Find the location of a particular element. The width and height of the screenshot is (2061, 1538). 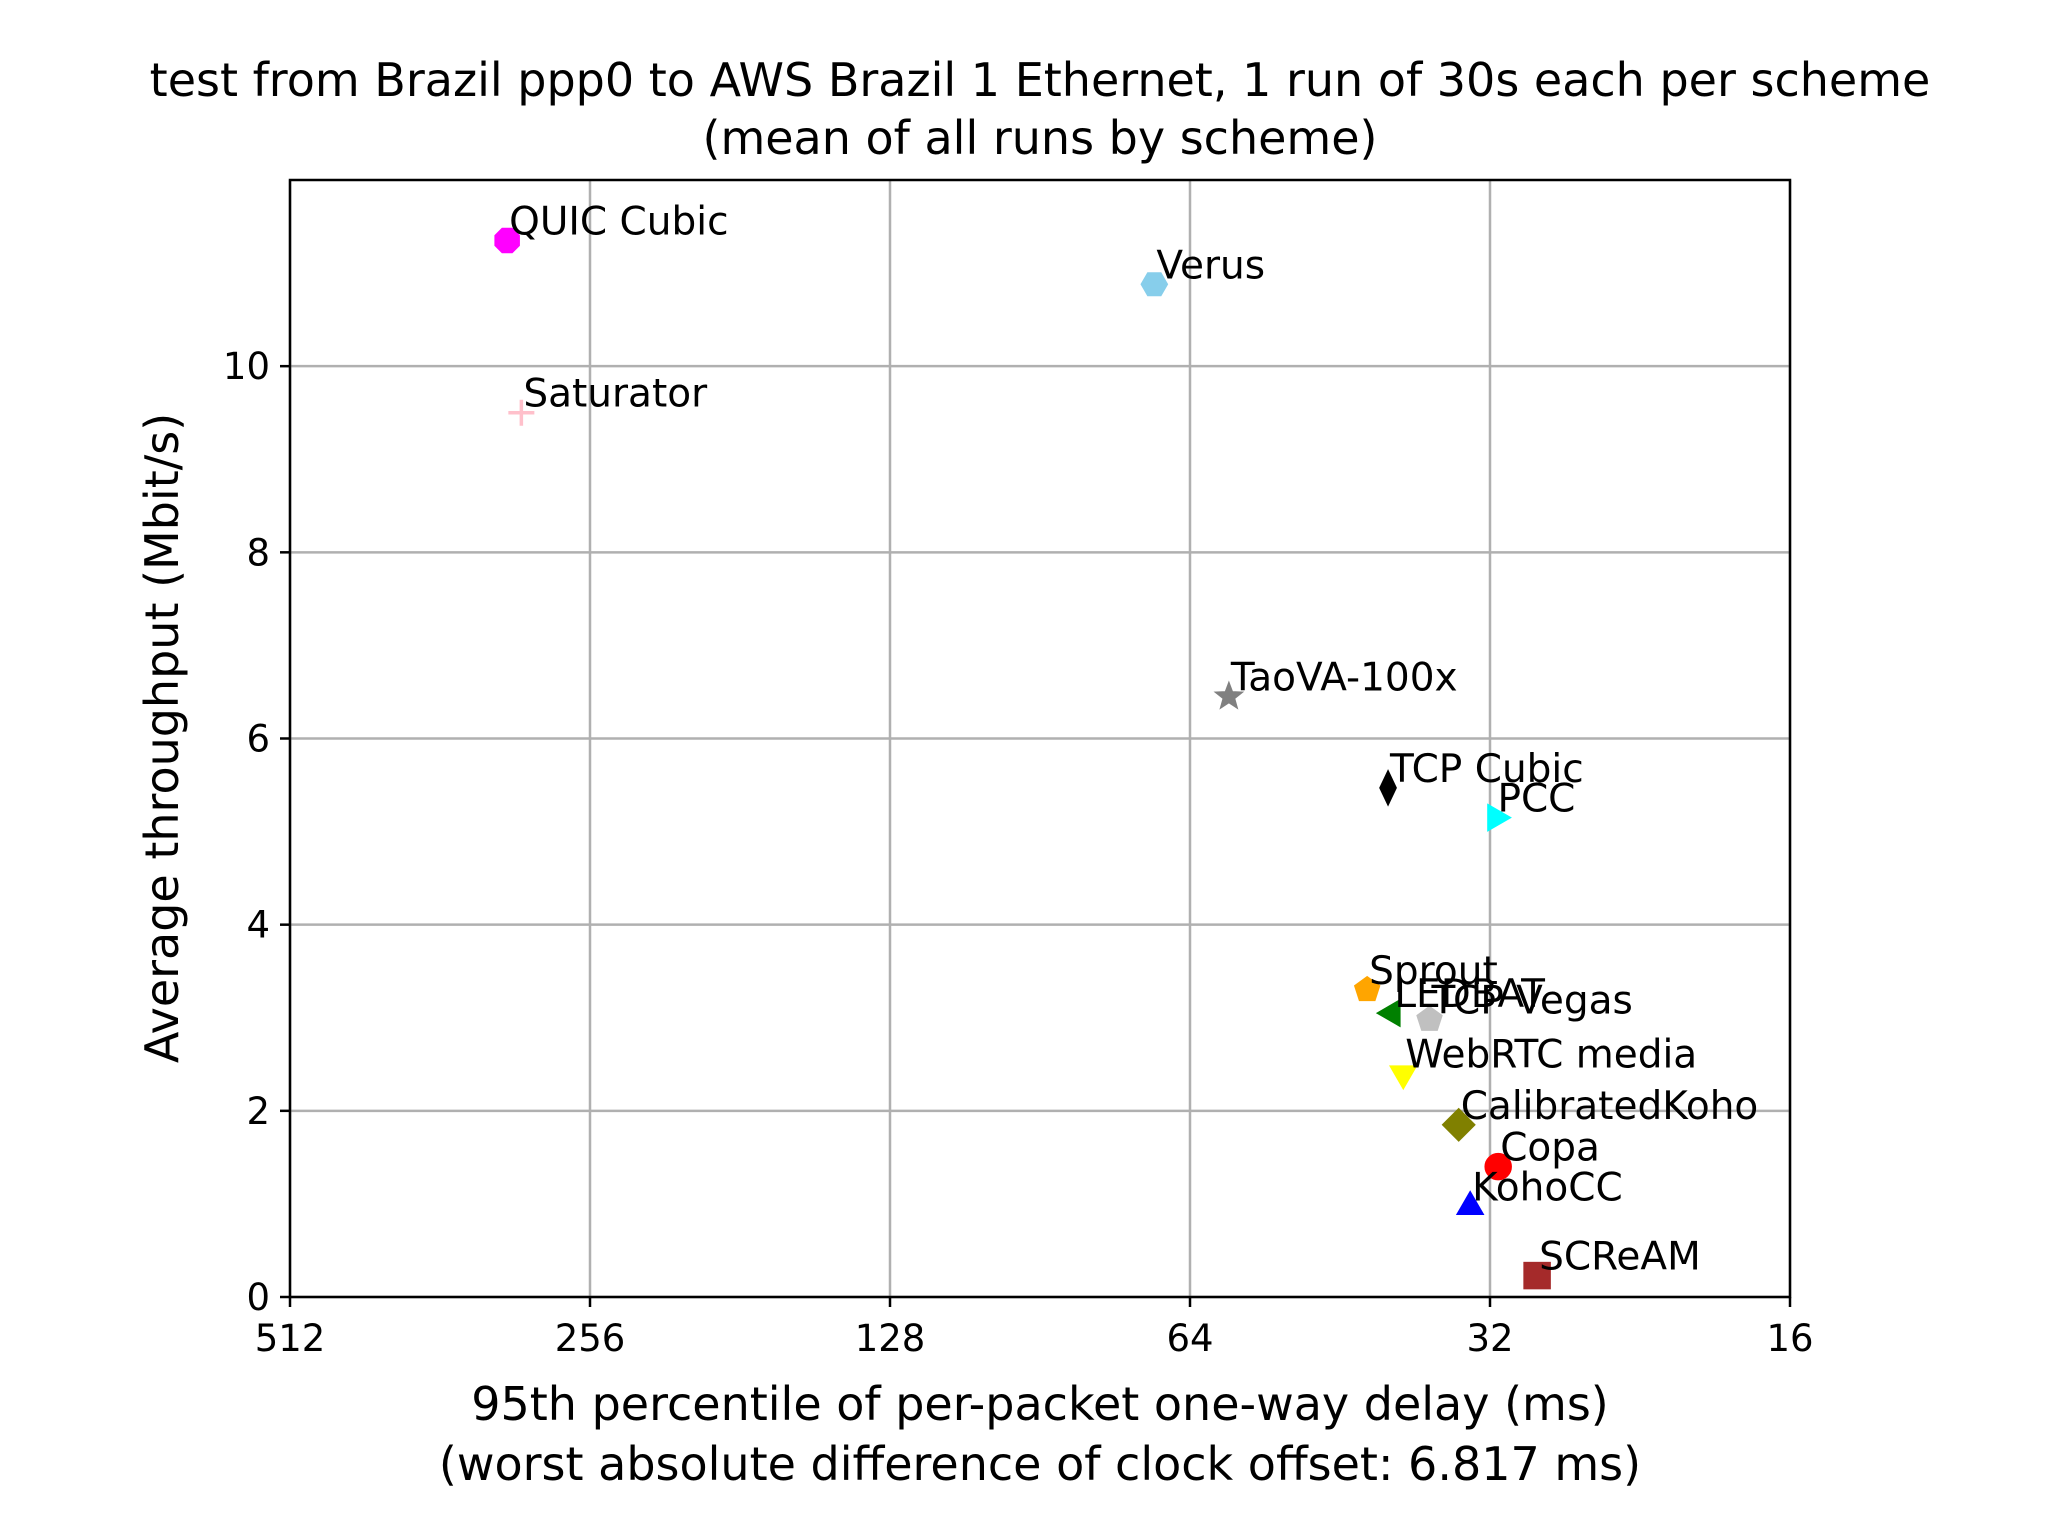

point-label: Copa is located at coordinates (1550, 1148).